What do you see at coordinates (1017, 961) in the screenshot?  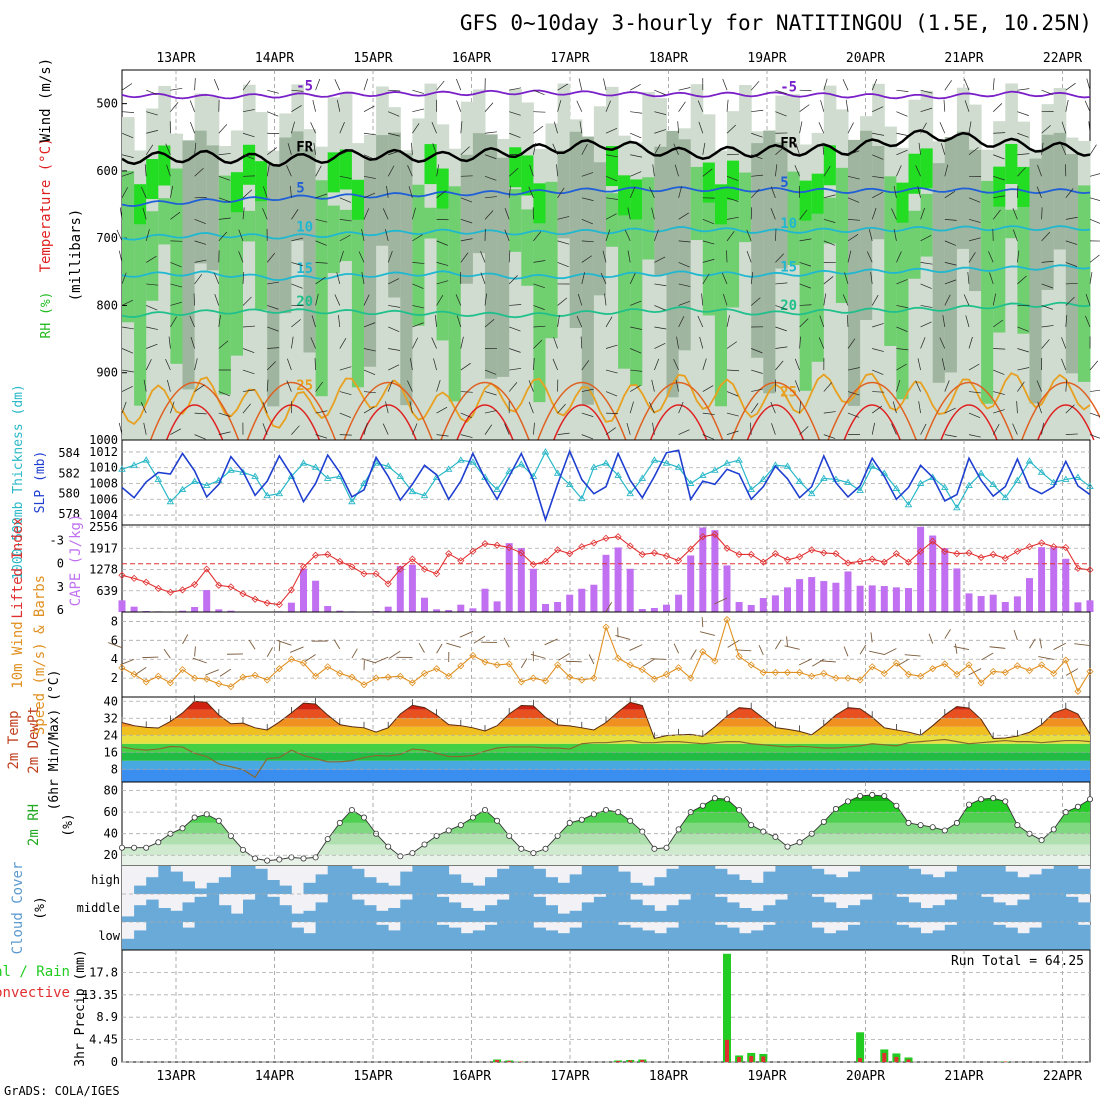 I see `run-total-label: Run Total = 64.25` at bounding box center [1017, 961].